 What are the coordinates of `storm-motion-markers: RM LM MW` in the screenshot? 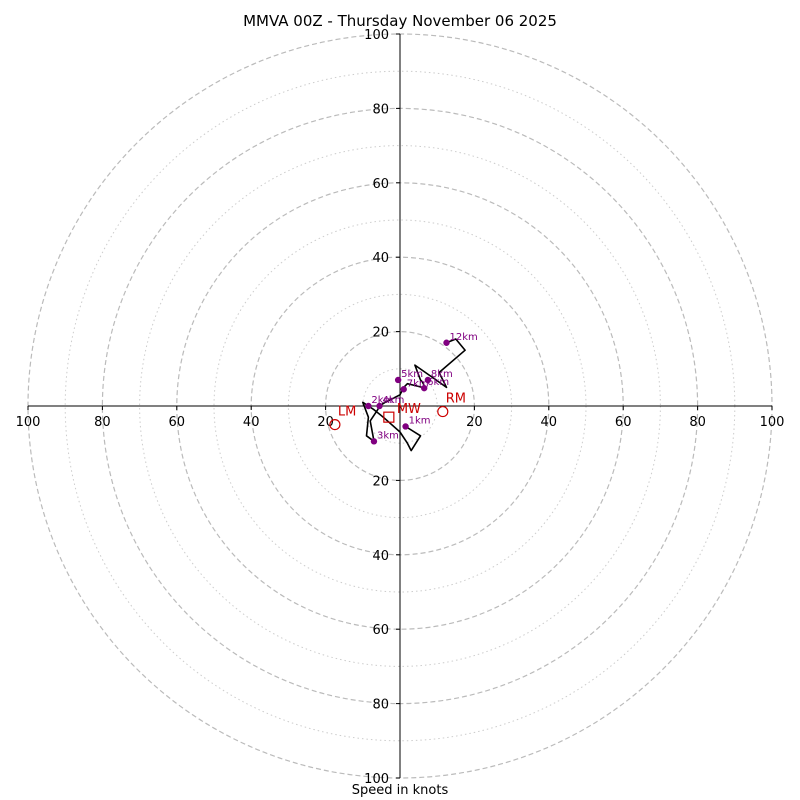 It's located at (397, 411).